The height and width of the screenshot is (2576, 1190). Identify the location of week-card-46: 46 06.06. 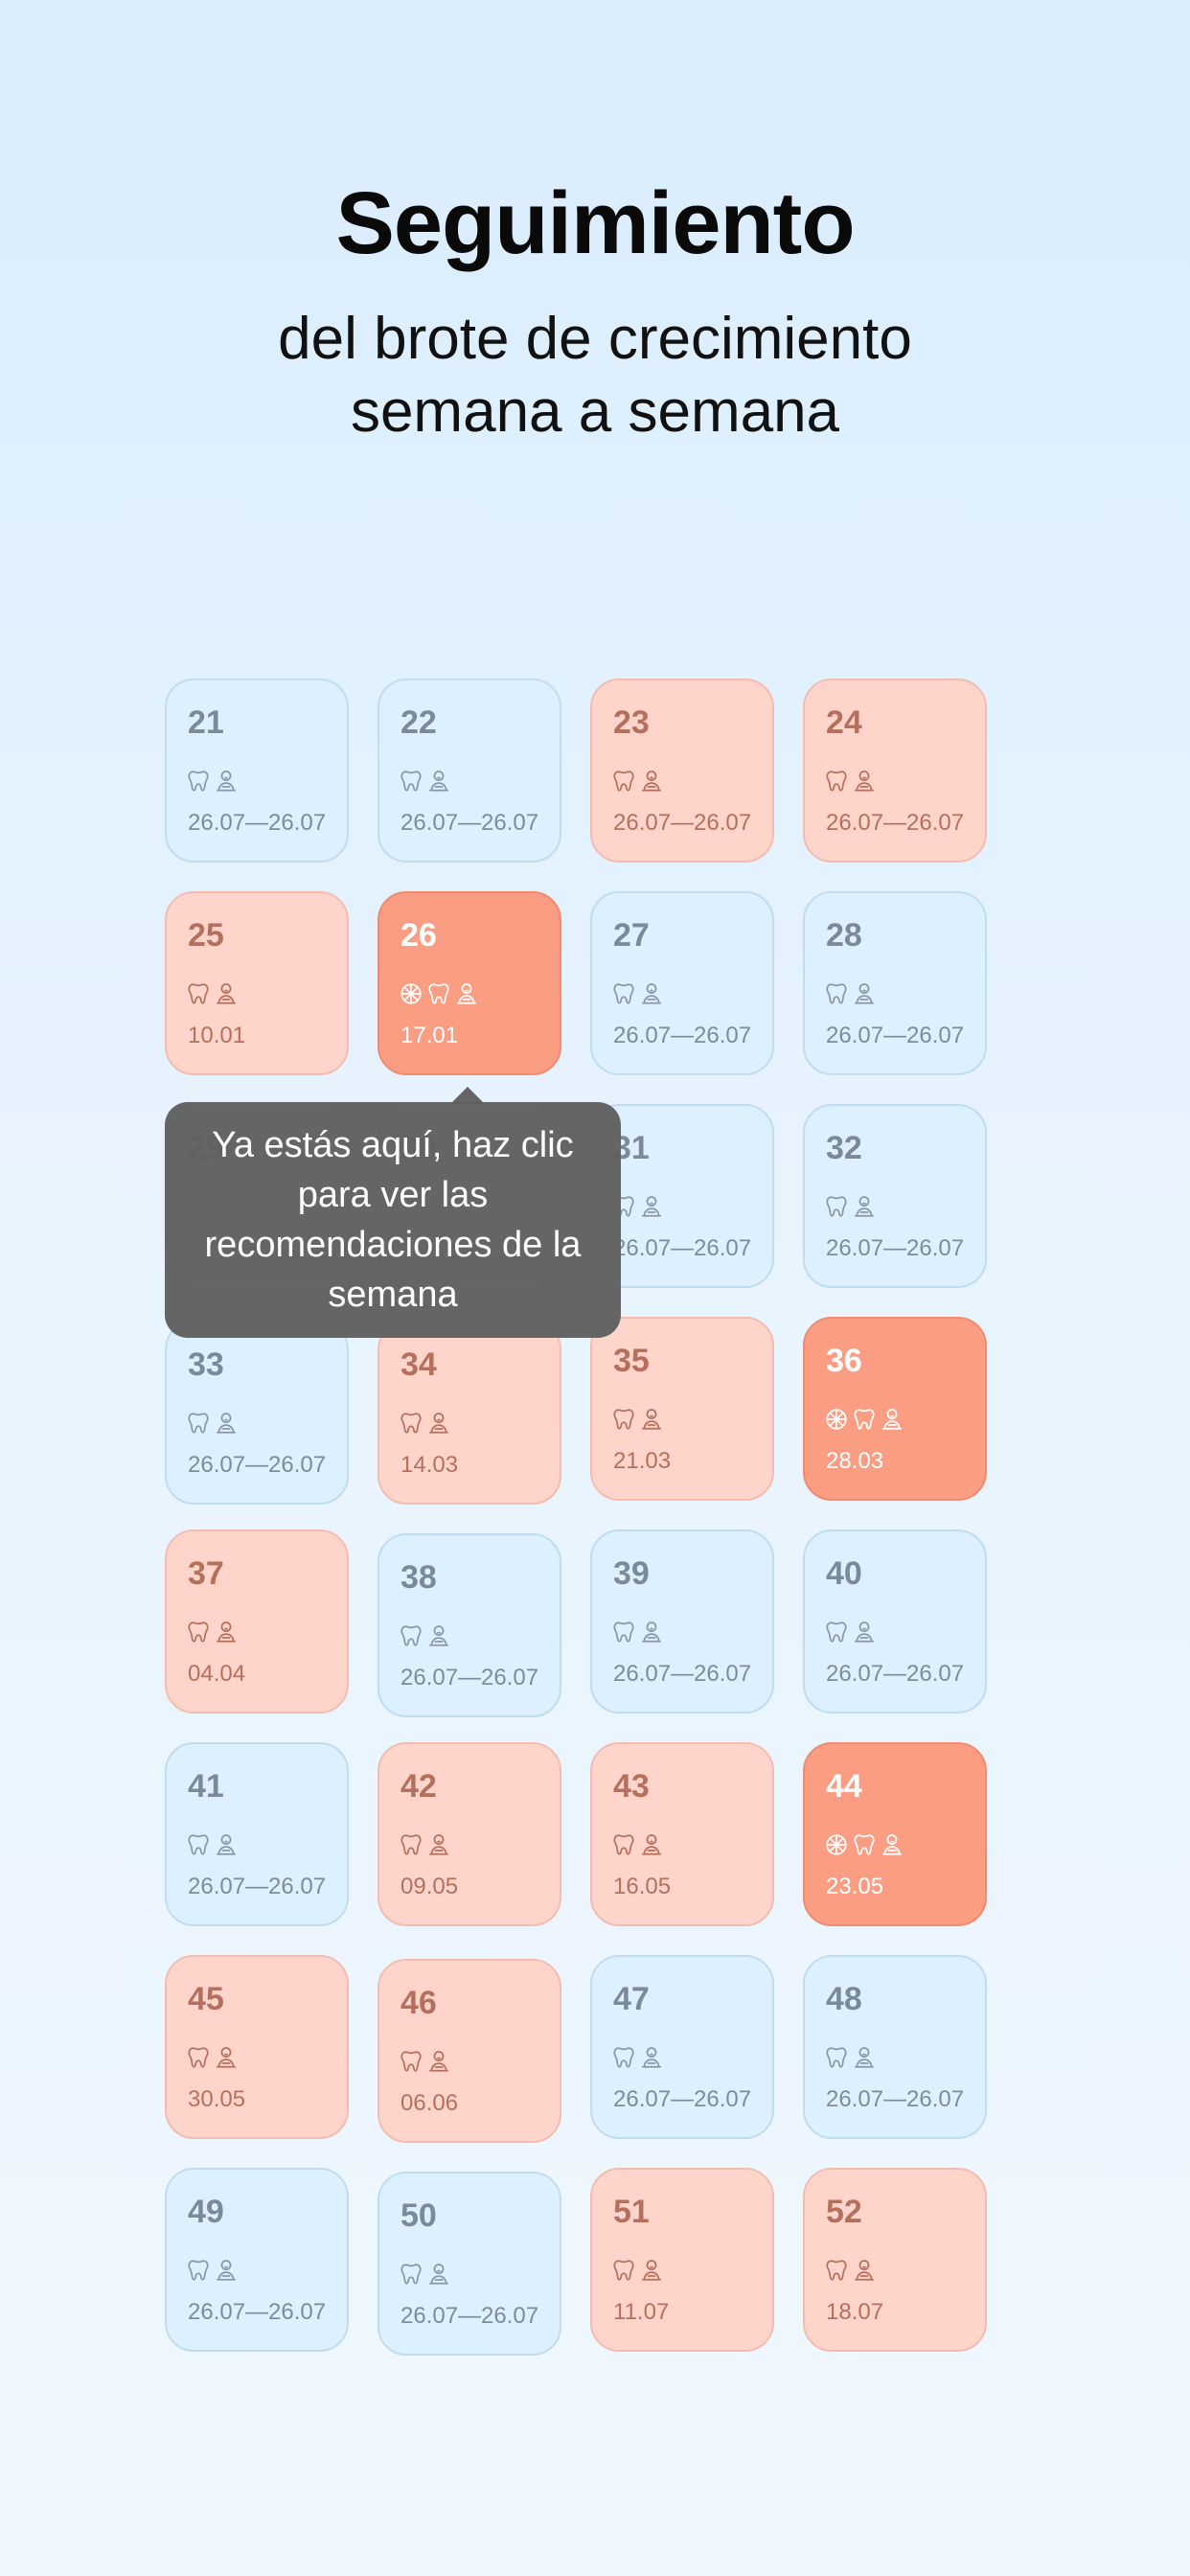
(470, 2051).